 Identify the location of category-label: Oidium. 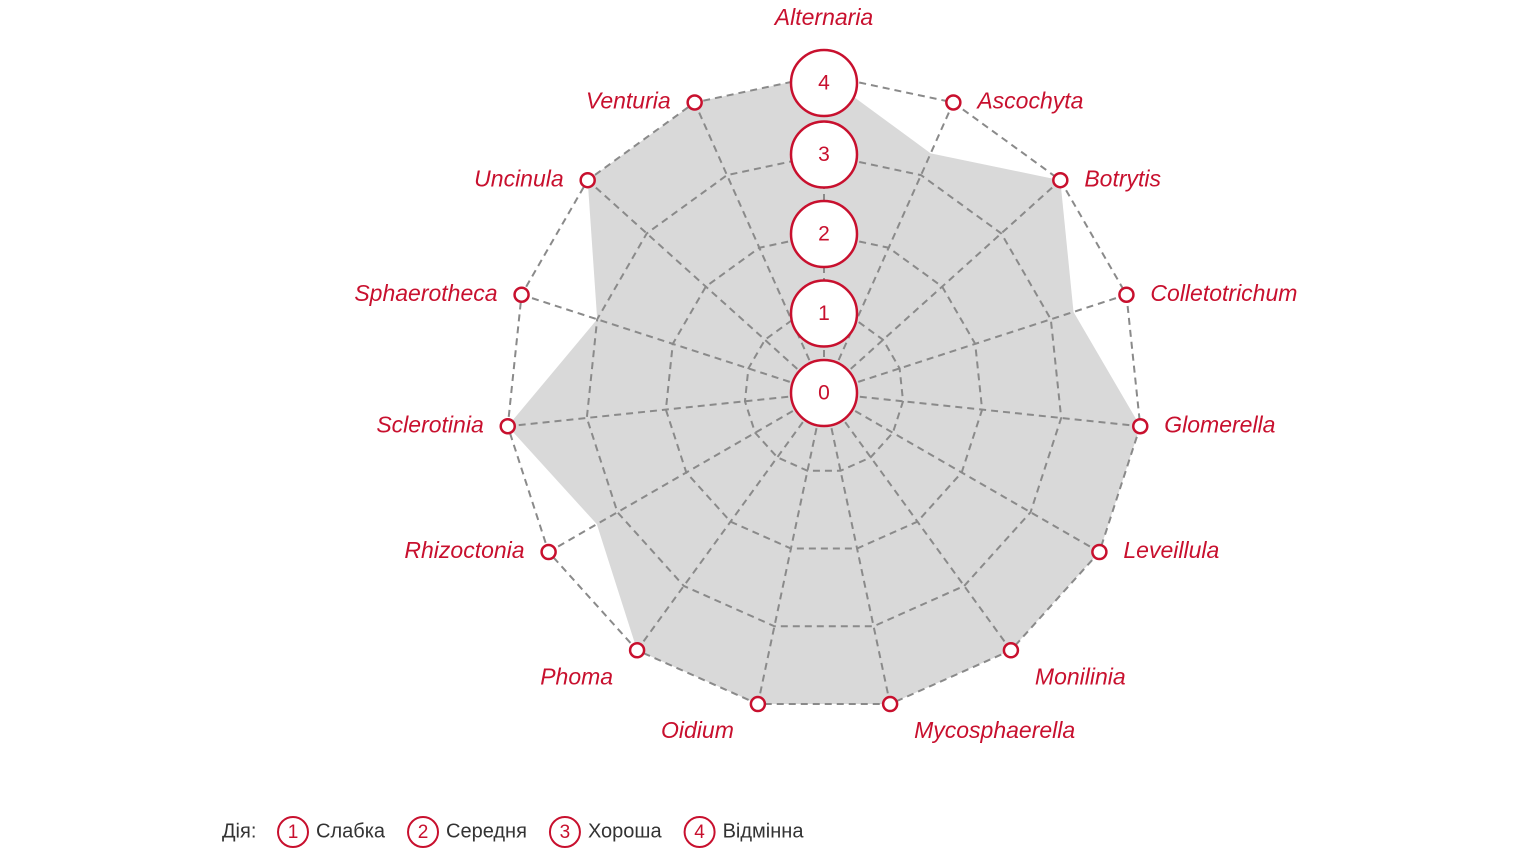
(697, 730).